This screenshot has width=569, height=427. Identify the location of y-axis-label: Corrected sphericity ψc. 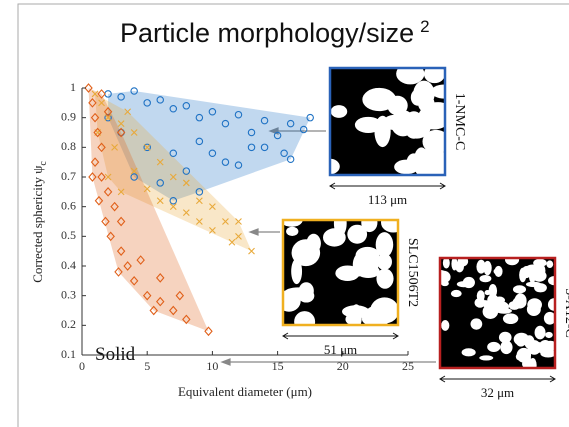
(39, 222).